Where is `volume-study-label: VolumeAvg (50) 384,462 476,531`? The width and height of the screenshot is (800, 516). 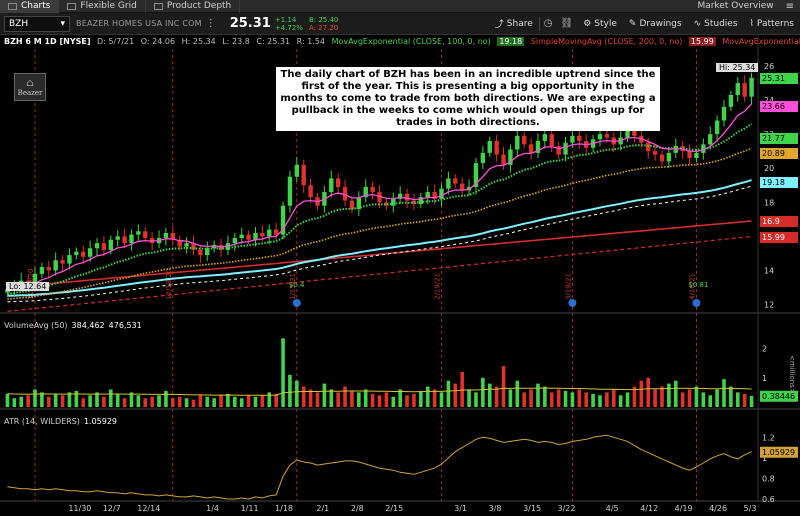 volume-study-label: VolumeAvg (50) 384,462 476,531 is located at coordinates (73, 325).